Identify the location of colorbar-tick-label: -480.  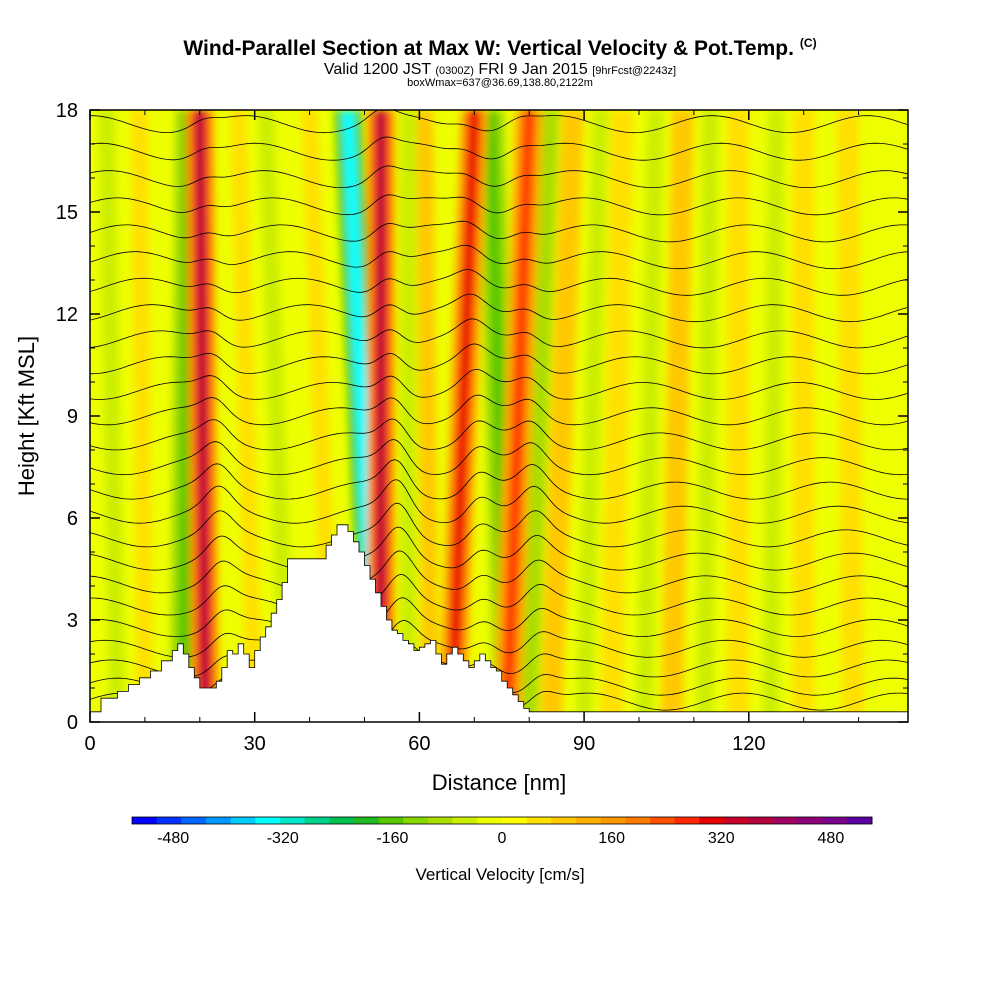
(173, 838).